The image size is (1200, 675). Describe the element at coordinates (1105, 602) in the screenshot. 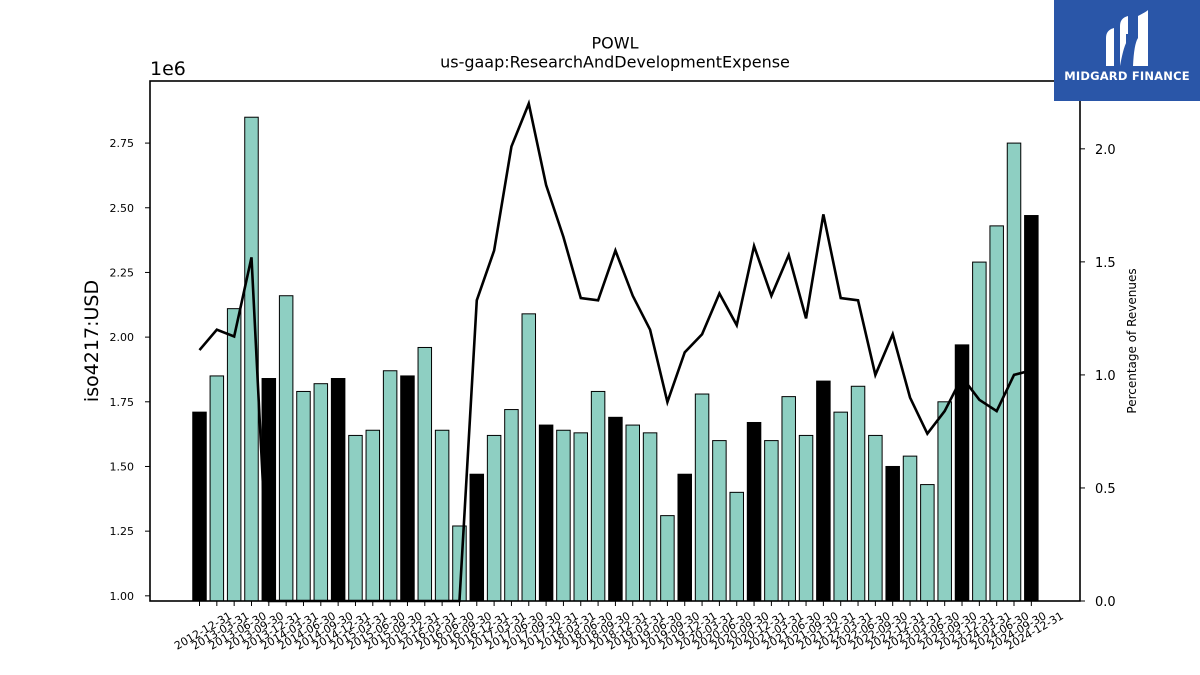

I see `y2-tick-label: 0.0` at that location.